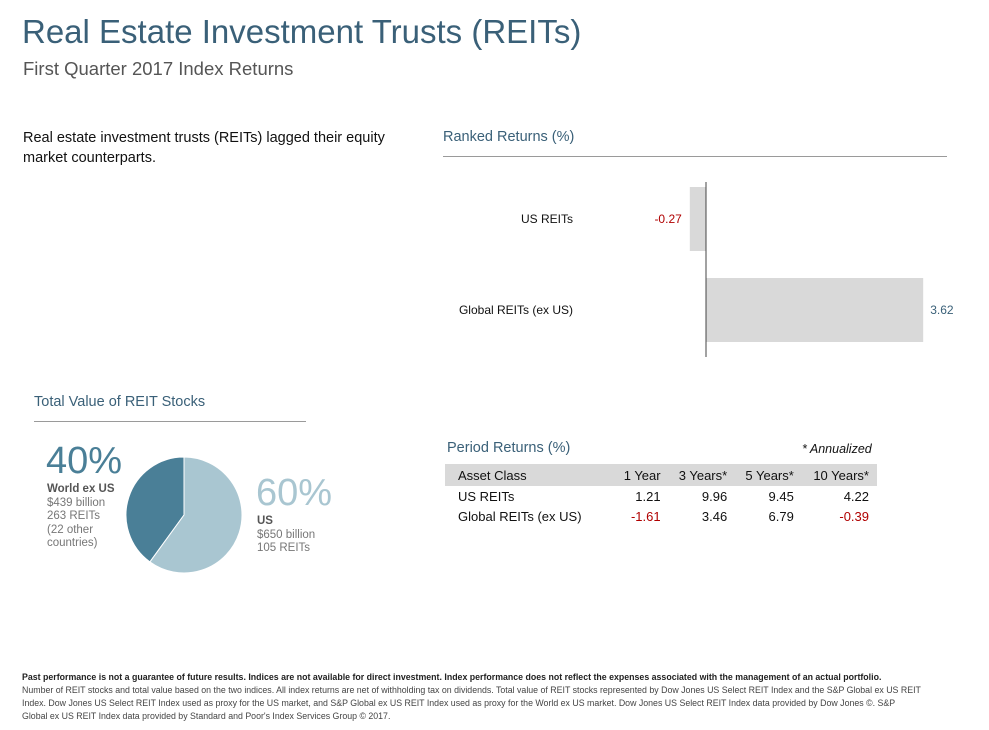 This screenshot has width=989, height=730. What do you see at coordinates (84, 461) in the screenshot?
I see `world-ex-us-percent: 40%` at bounding box center [84, 461].